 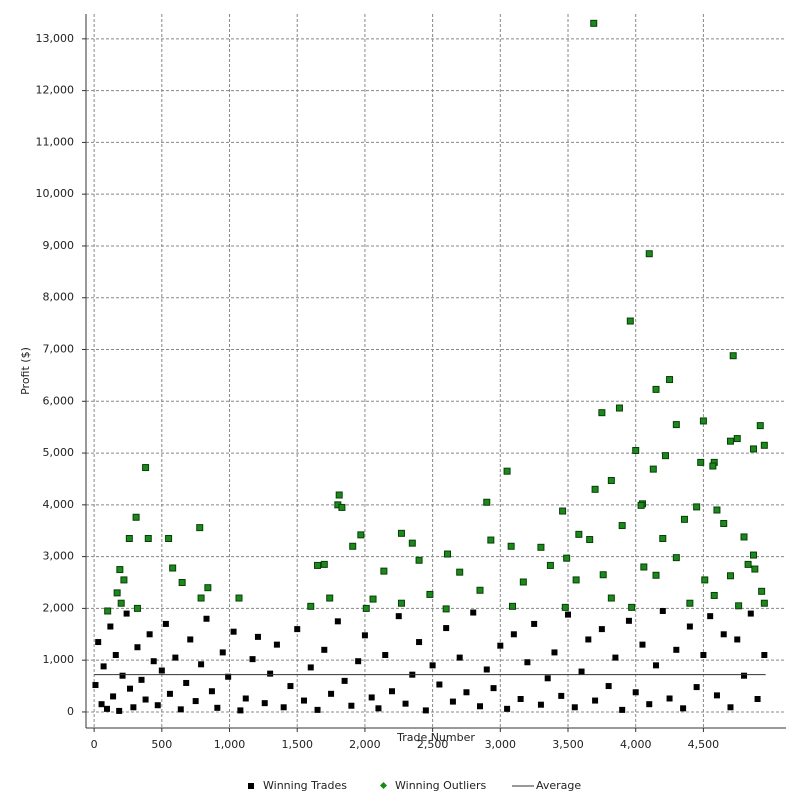 I want to click on x-tick-label: 0, so click(x=94, y=744).